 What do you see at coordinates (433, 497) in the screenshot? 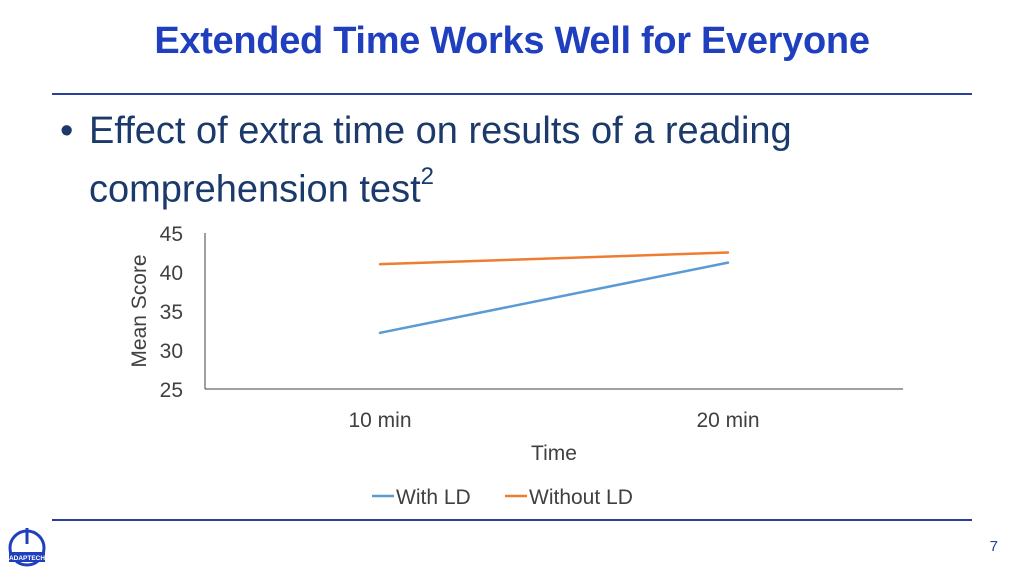
I see `legend-label: With LD` at bounding box center [433, 497].